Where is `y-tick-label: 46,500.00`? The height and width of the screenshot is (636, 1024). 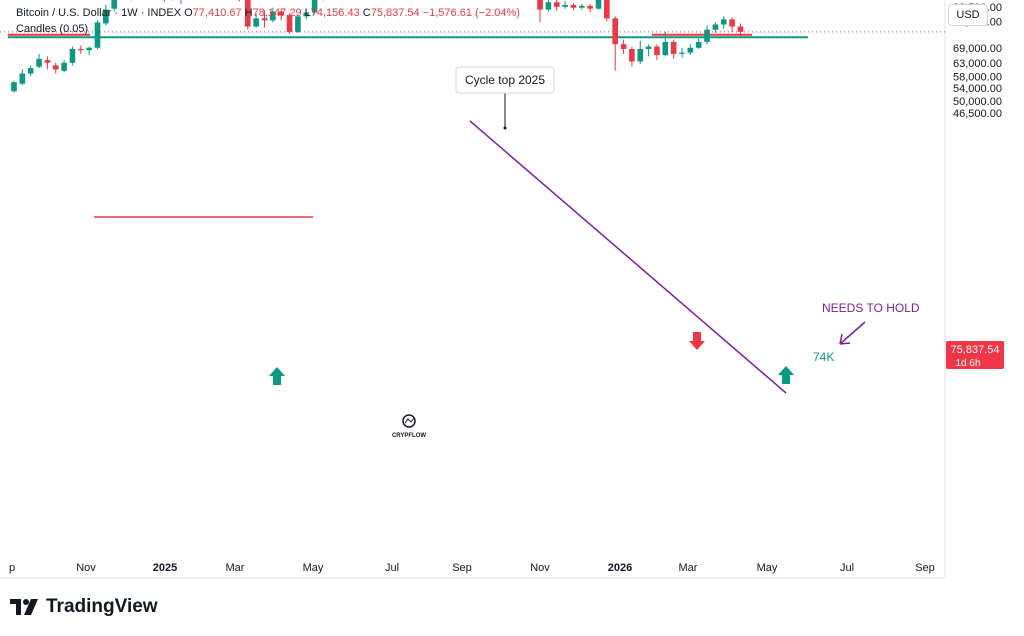
y-tick-label: 46,500.00 is located at coordinates (977, 114).